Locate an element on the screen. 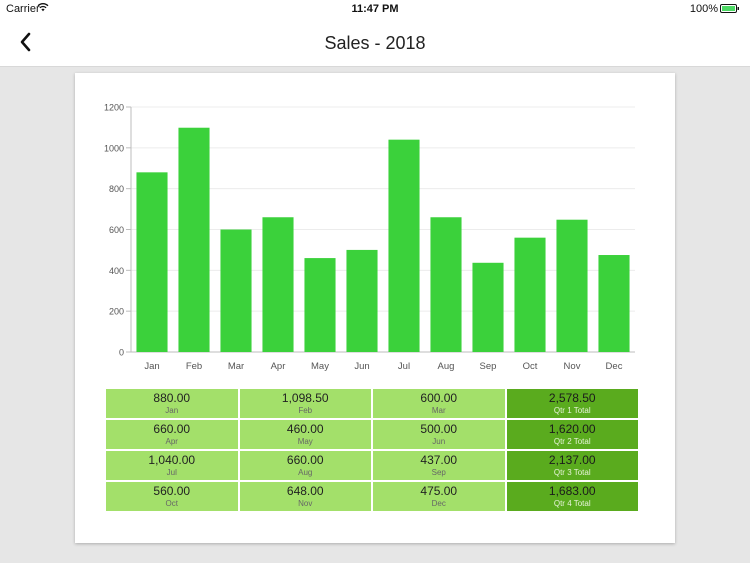 The image size is (750, 563). cell-value: 600.00 is located at coordinates (439, 398).